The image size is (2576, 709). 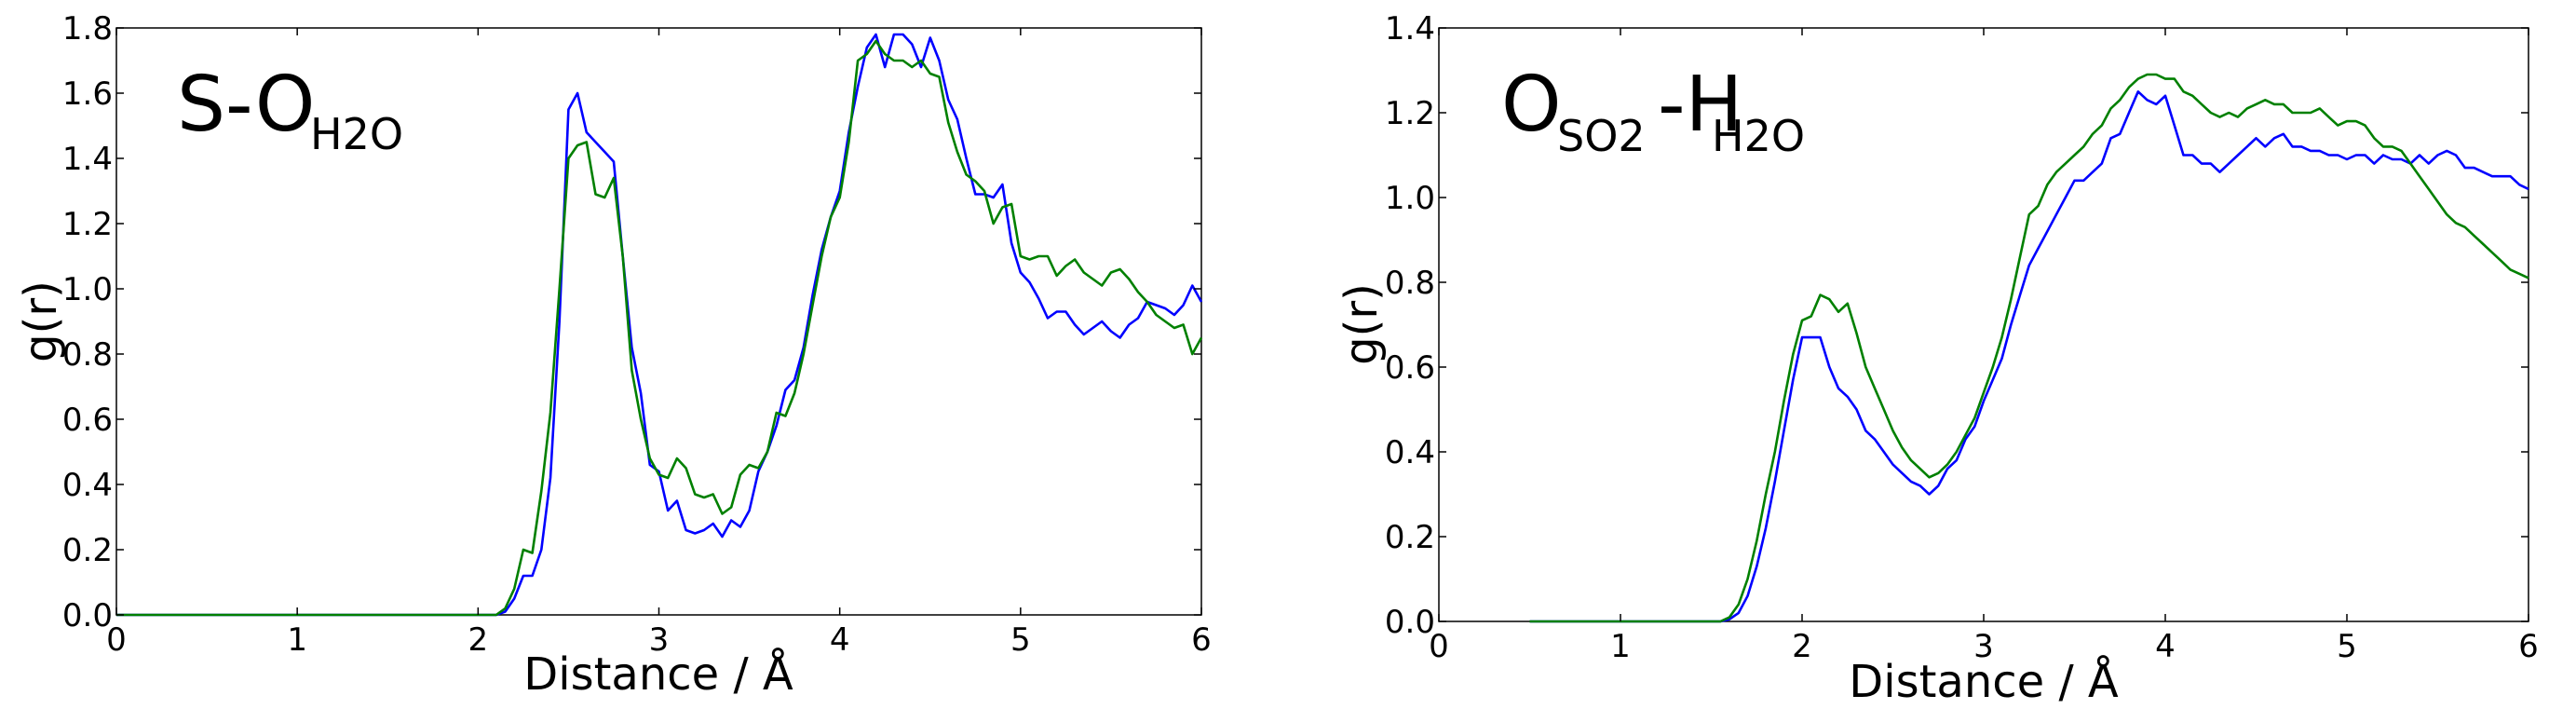 What do you see at coordinates (297, 640) in the screenshot?
I see `chart-1-x-tick-label: 1` at bounding box center [297, 640].